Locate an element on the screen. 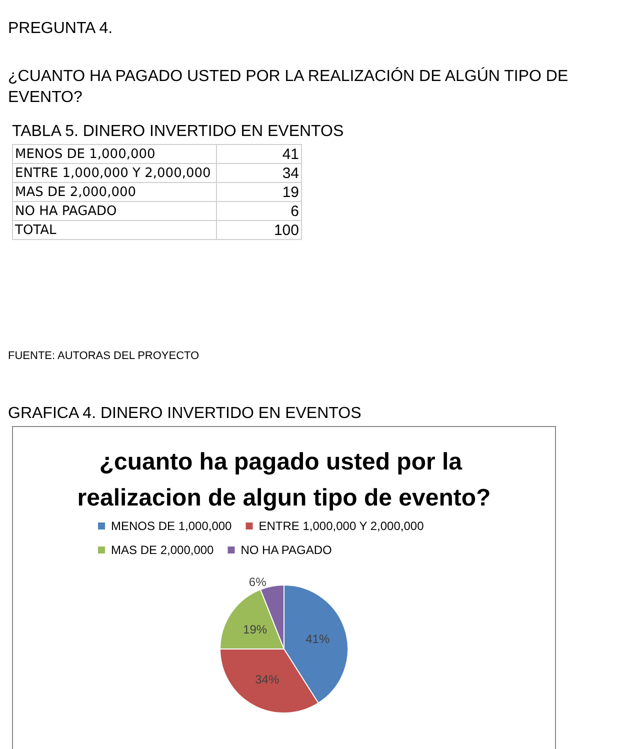 The height and width of the screenshot is (749, 642). category-label: ENTRE 1,000,000 Y 2,000,000 is located at coordinates (113, 173).